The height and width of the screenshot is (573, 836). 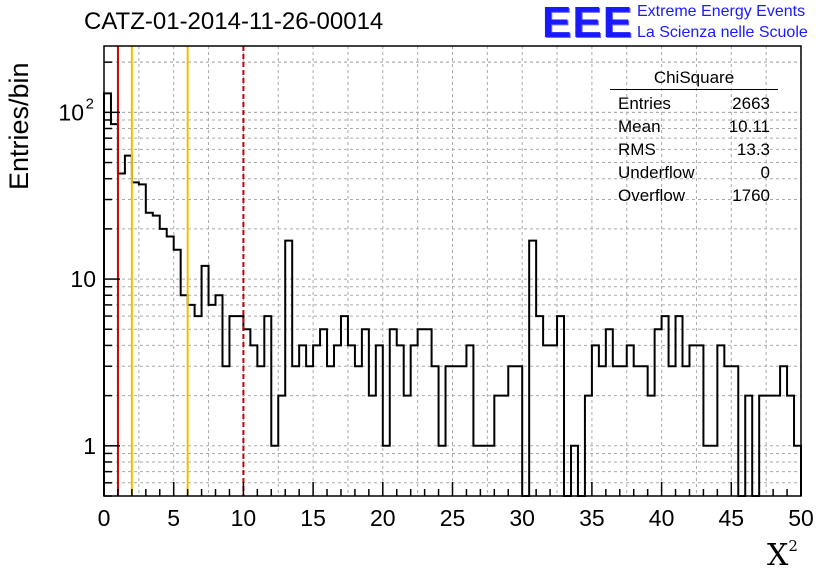 I want to click on x-tick-label: 35, so click(x=592, y=518).